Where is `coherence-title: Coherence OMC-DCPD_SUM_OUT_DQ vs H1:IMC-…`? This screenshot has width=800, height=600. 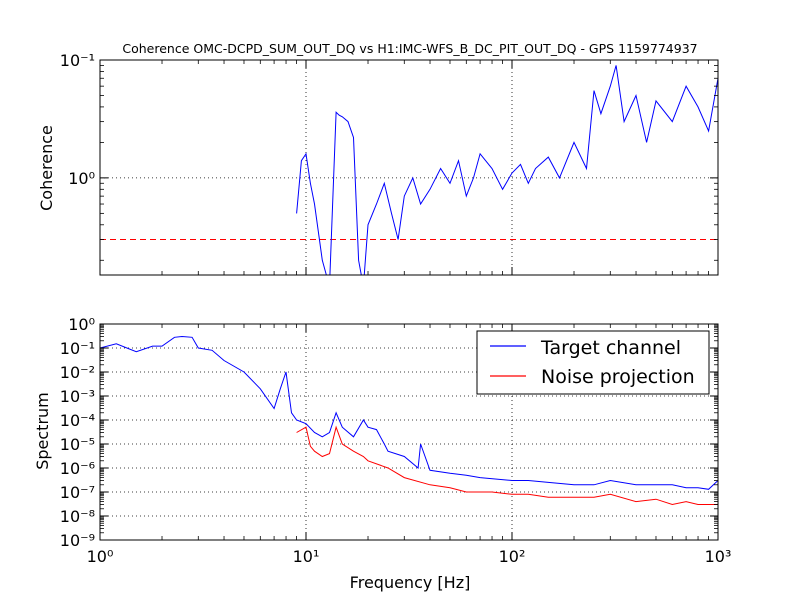 coherence-title: Coherence OMC-DCPD_SUM_OUT_DQ vs H1:IMC-… is located at coordinates (409, 48).